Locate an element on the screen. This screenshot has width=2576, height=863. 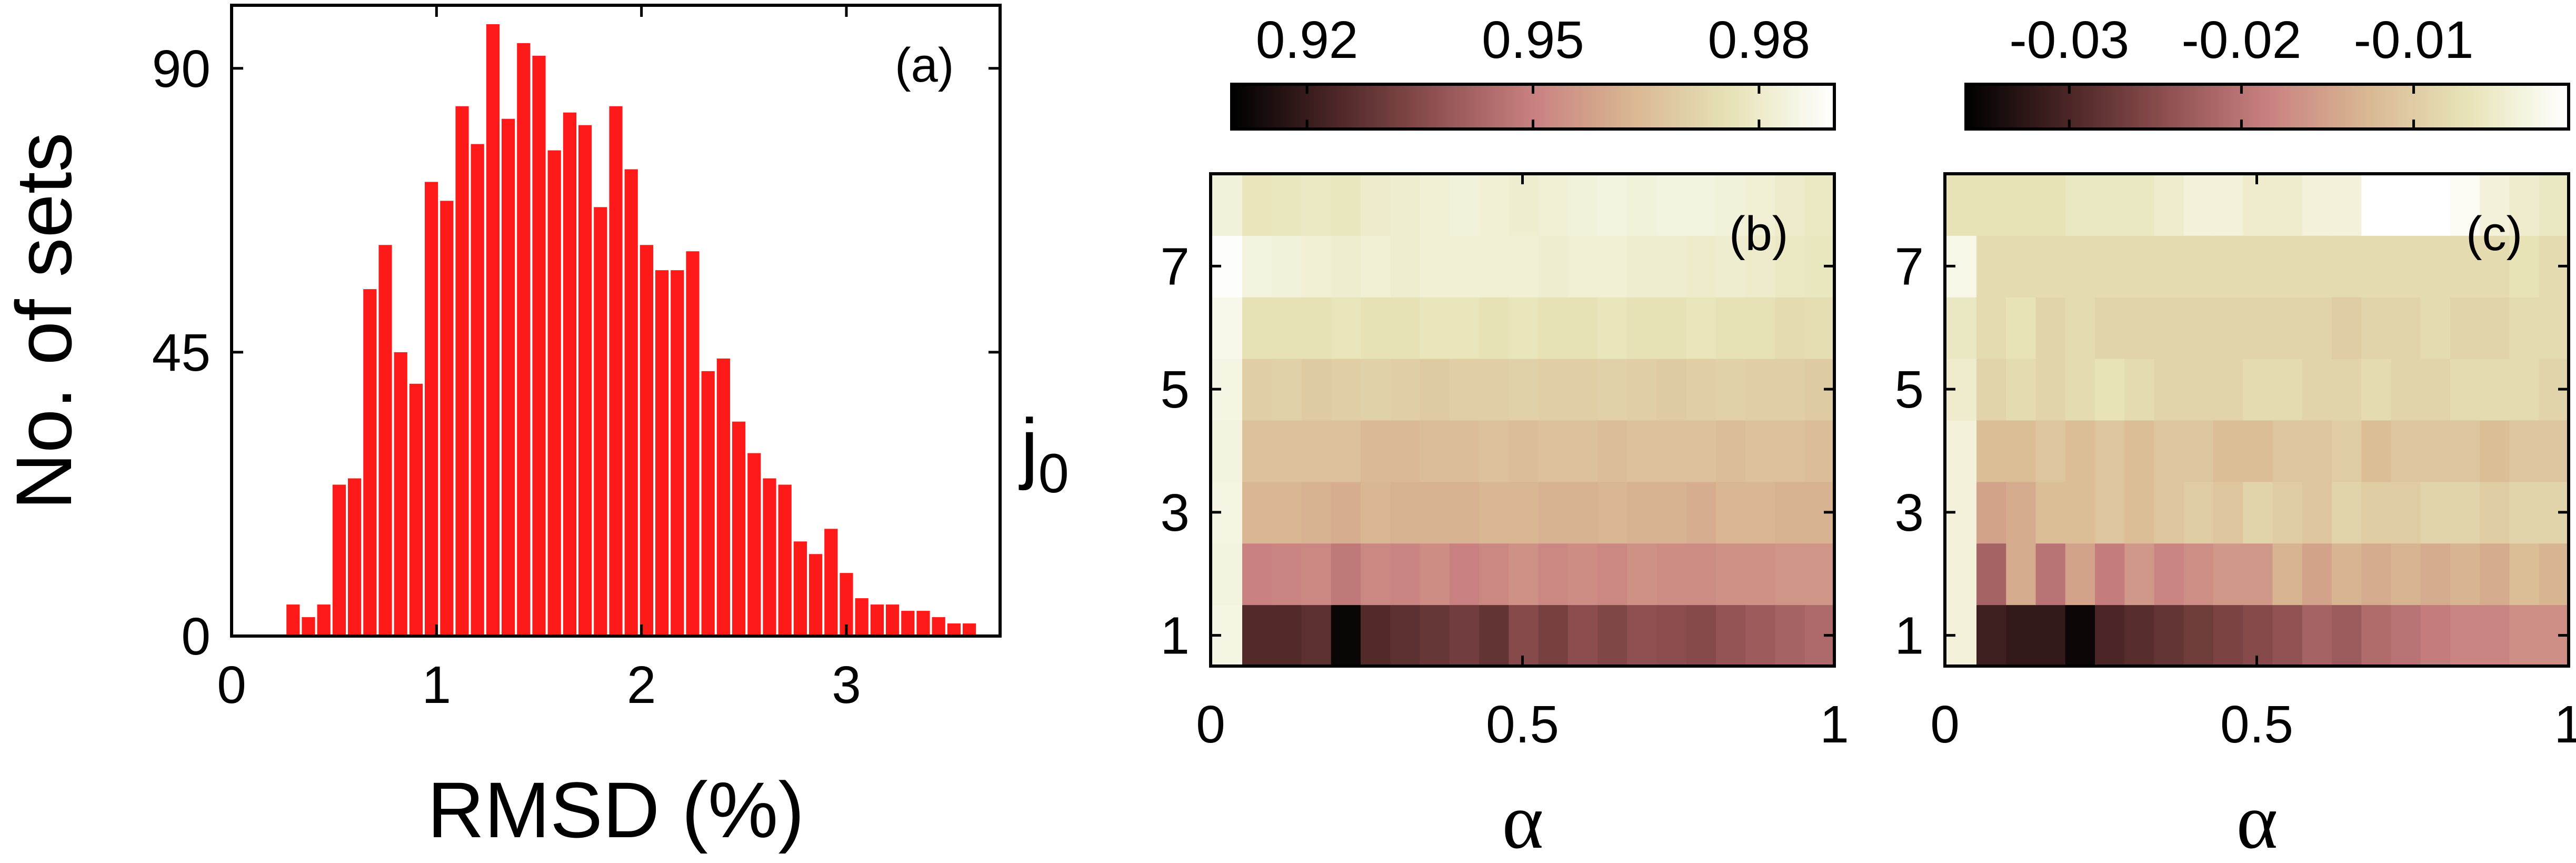
panel-b-cells is located at coordinates (1523, 420).